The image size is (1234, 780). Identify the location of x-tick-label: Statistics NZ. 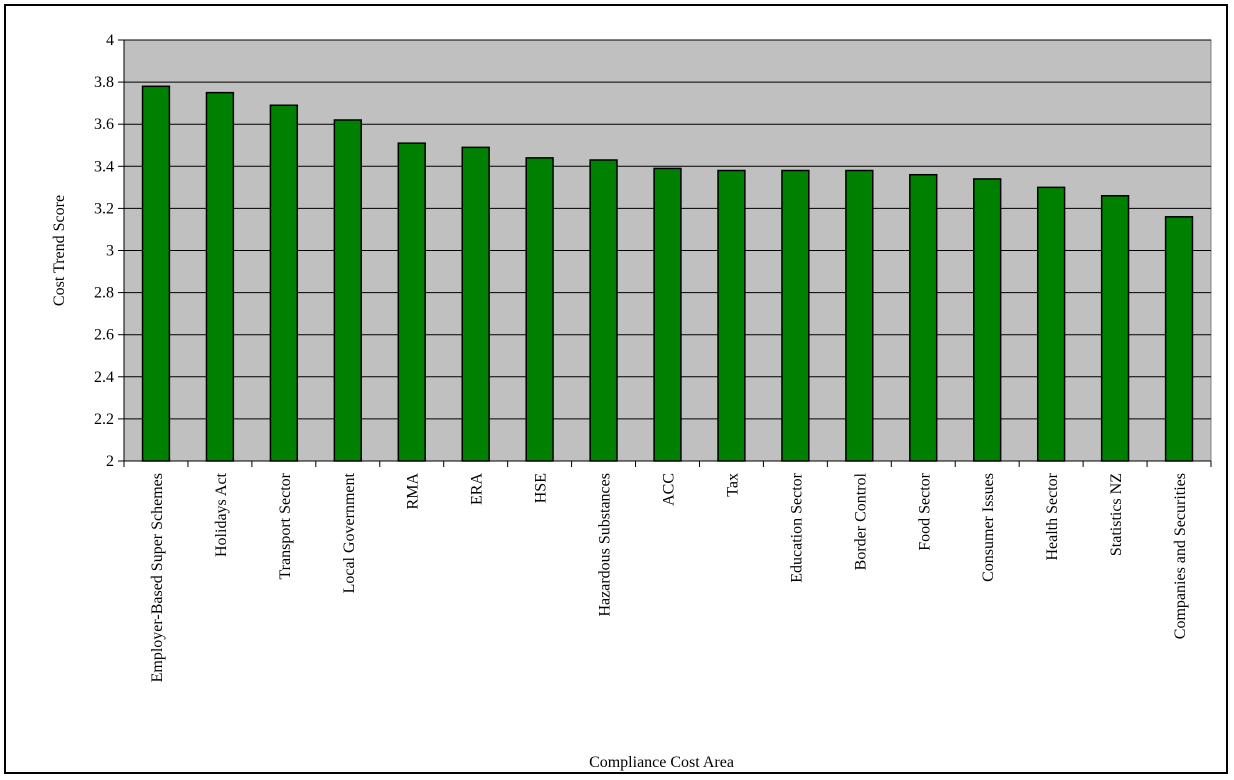
(1116, 514).